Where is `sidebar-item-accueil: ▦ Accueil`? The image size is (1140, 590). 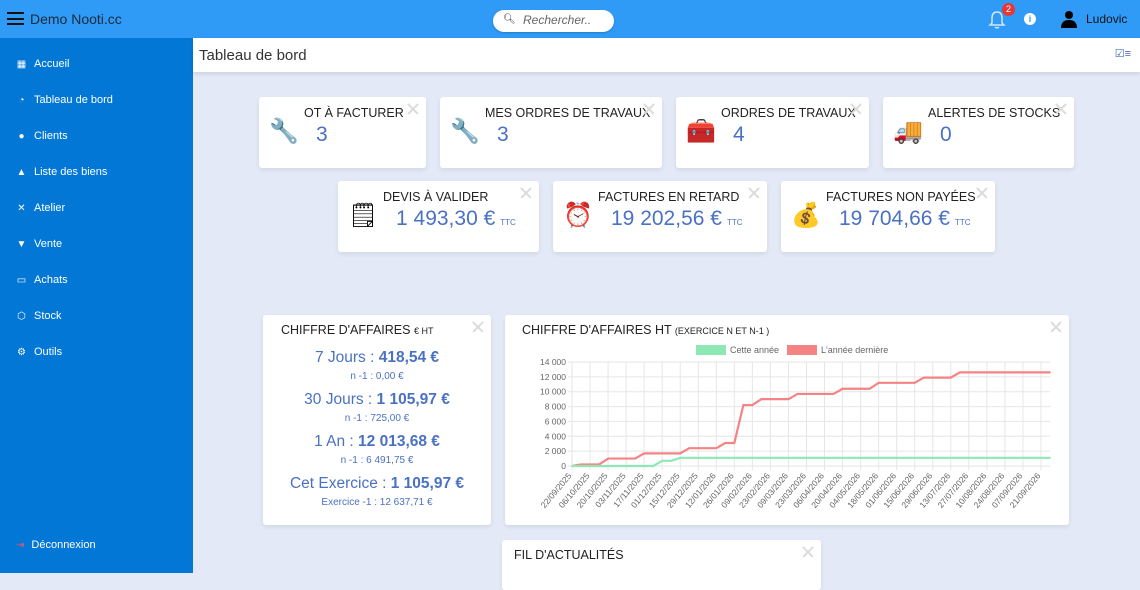
sidebar-item-accueil: ▦ Accueil is located at coordinates (43, 64).